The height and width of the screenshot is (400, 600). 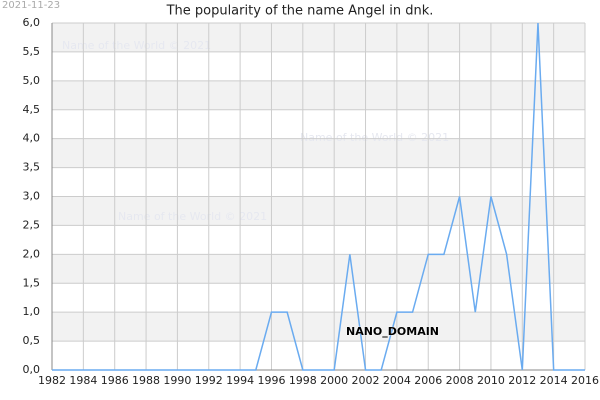 What do you see at coordinates (585, 380) in the screenshot?
I see `x-tick-label: 2016` at bounding box center [585, 380].